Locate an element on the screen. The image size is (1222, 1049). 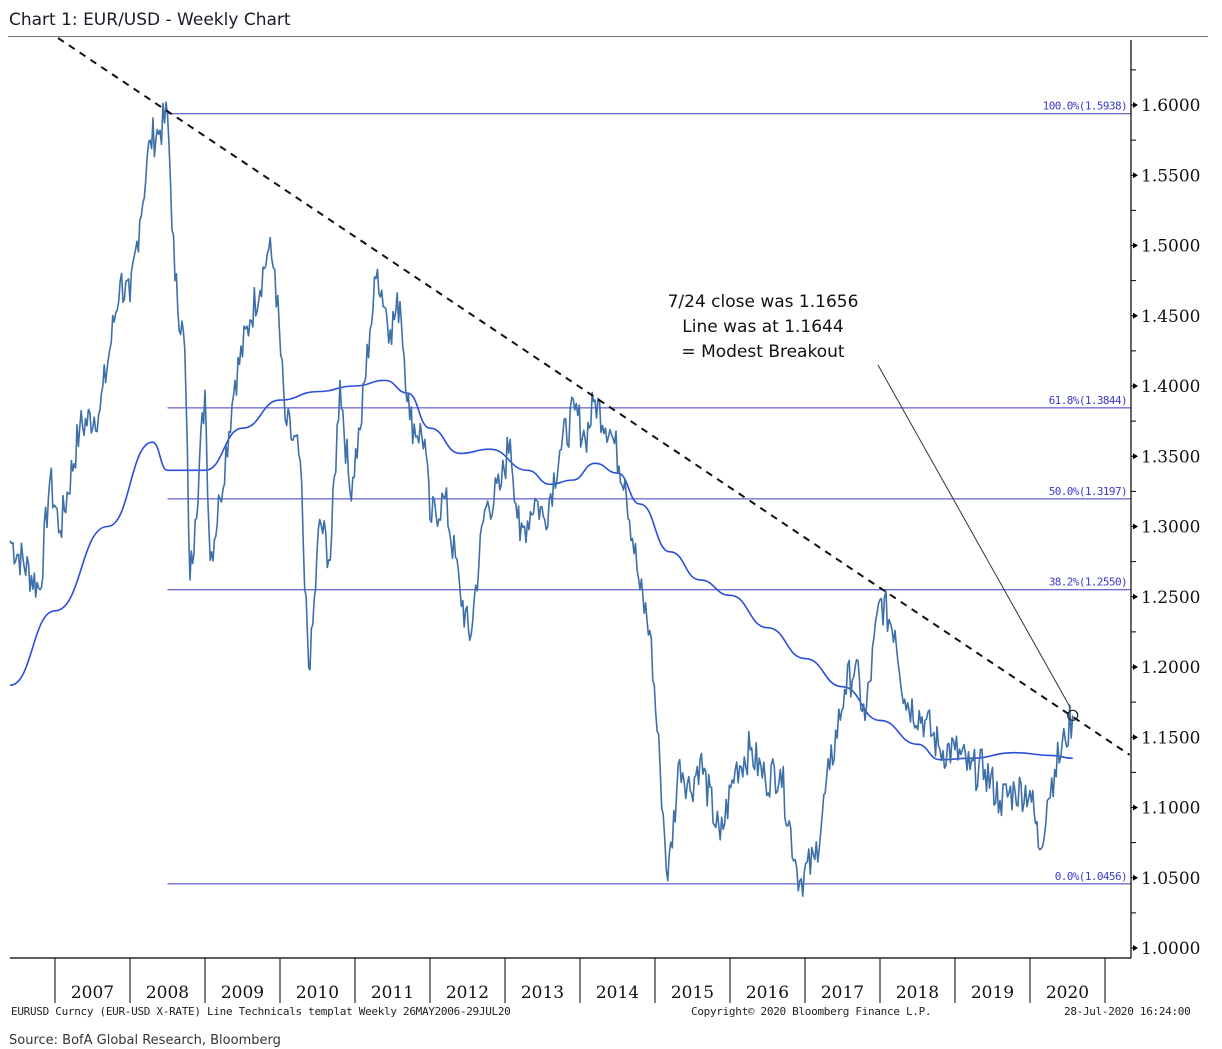
y-tick-label: 1.0000 is located at coordinates (1170, 949).